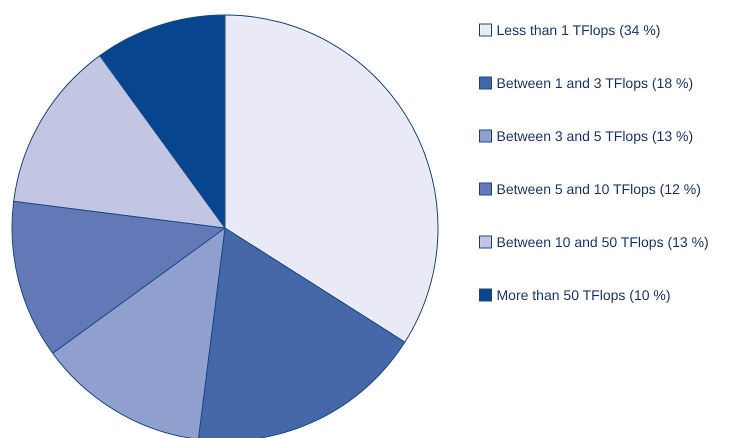  What do you see at coordinates (602, 242) in the screenshot?
I see `legend-label: Between 10 and 50 TFlops (13 %)` at bounding box center [602, 242].